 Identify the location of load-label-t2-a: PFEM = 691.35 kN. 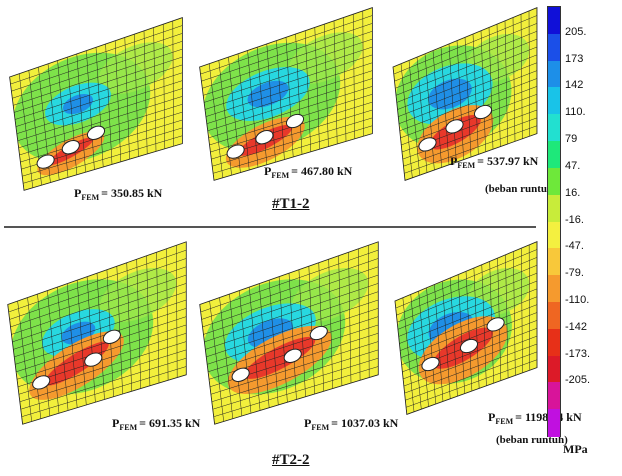
(156, 424).